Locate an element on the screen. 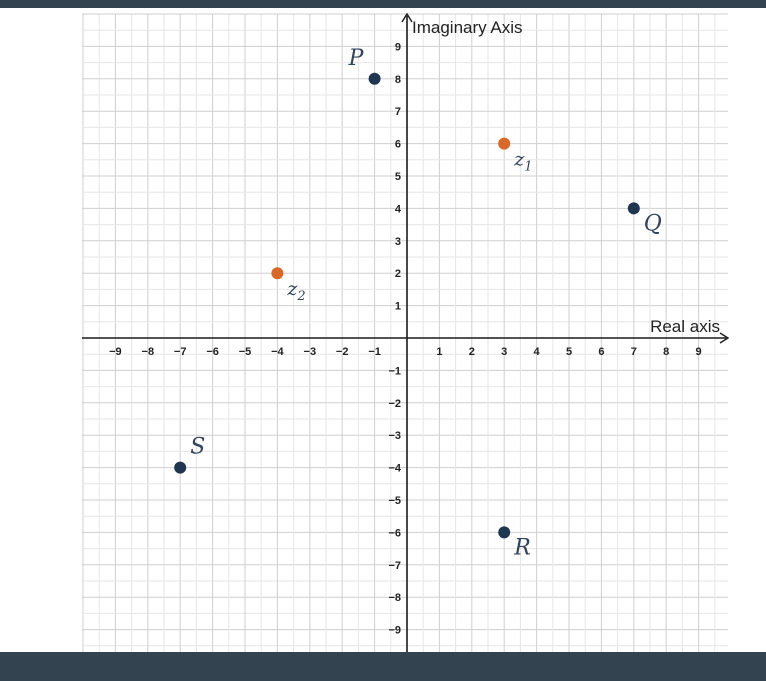 The image size is (766, 681). y-tick-label: 7 is located at coordinates (398, 112).